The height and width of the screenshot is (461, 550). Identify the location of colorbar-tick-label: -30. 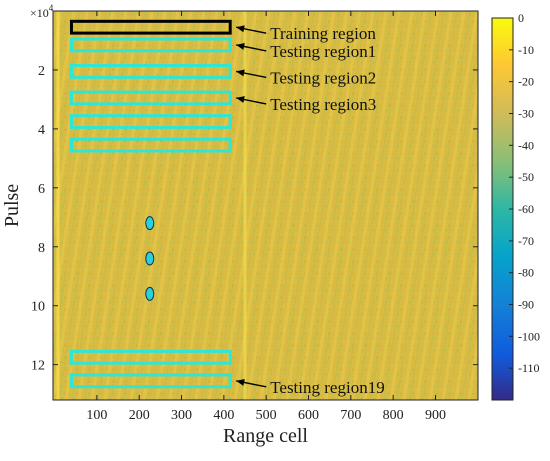
(526, 114).